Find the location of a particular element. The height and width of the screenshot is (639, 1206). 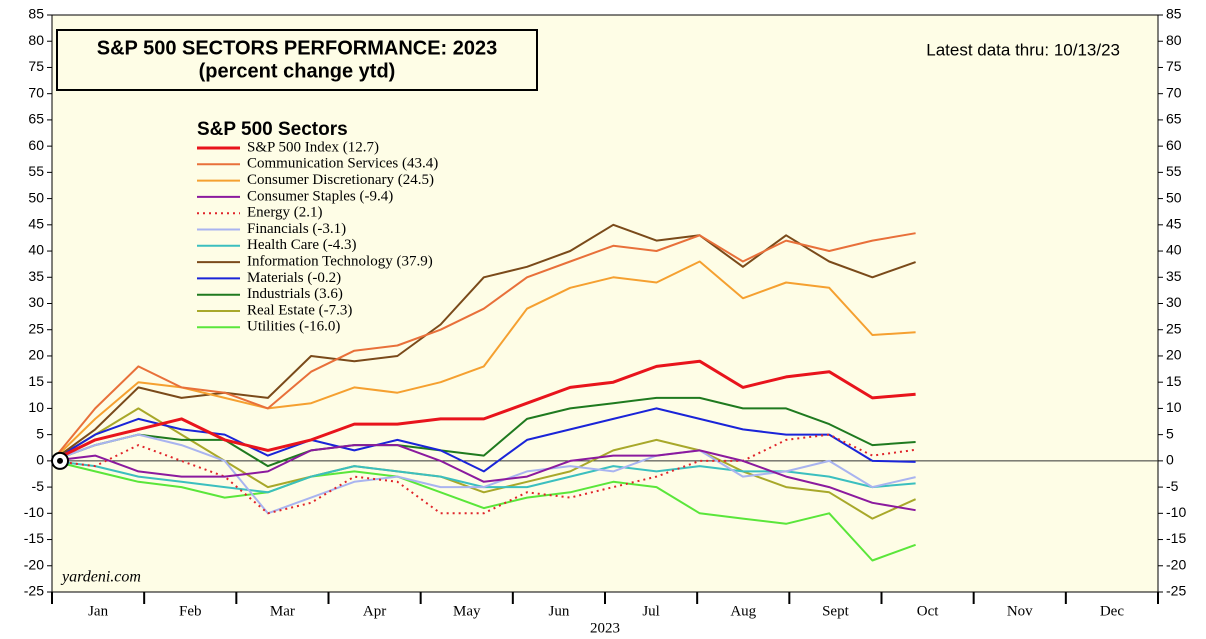

x-tick-label: Apr is located at coordinates (374, 611).